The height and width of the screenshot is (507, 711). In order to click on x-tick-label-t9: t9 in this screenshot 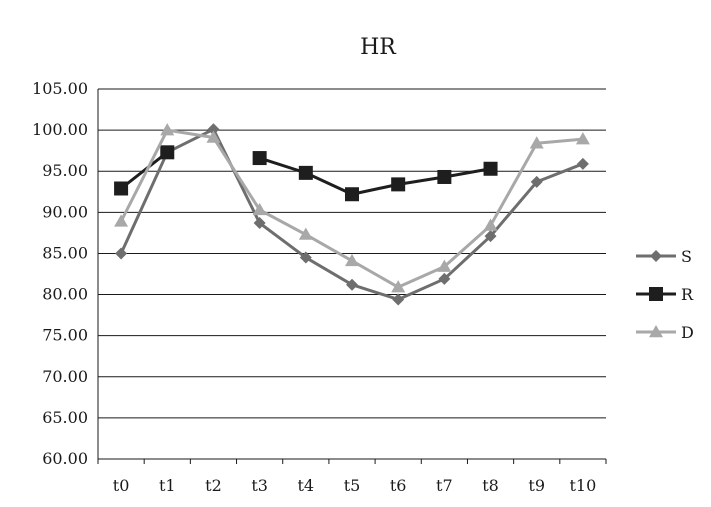, I will do `click(536, 485)`.